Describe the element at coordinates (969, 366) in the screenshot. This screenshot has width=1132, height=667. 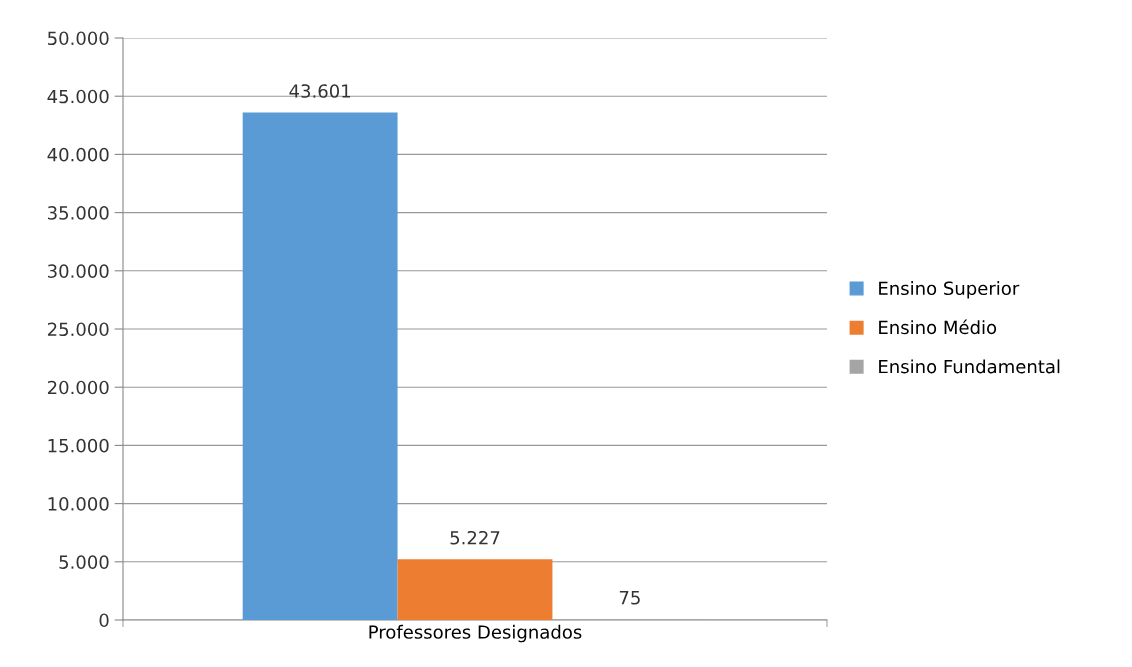
I see `legend-label: Ensino Fundamental` at that location.